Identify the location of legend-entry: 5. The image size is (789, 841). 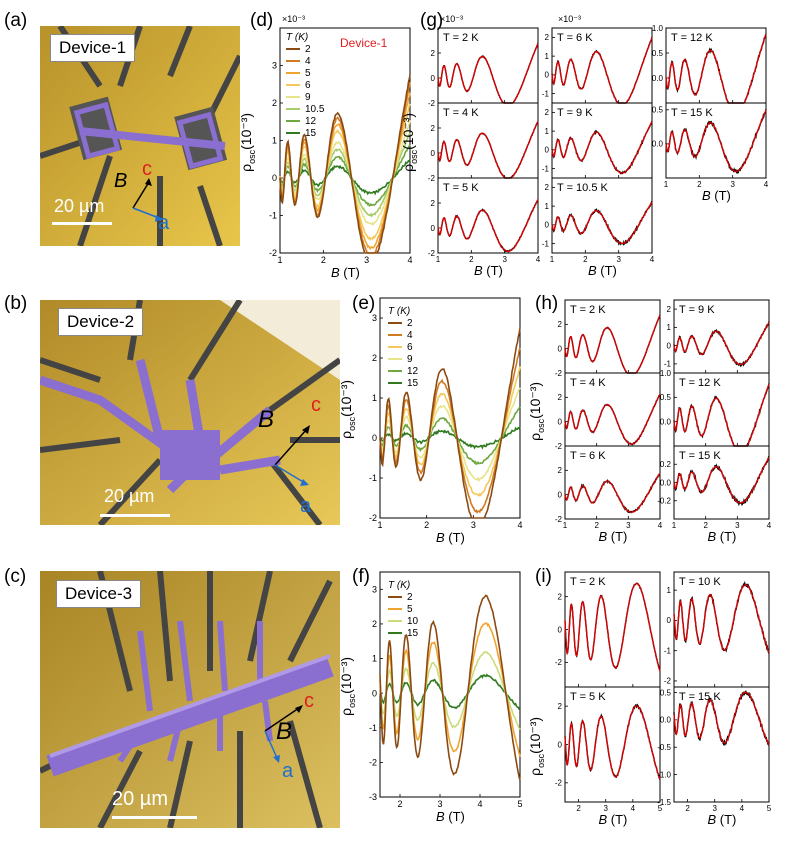
(305, 73).